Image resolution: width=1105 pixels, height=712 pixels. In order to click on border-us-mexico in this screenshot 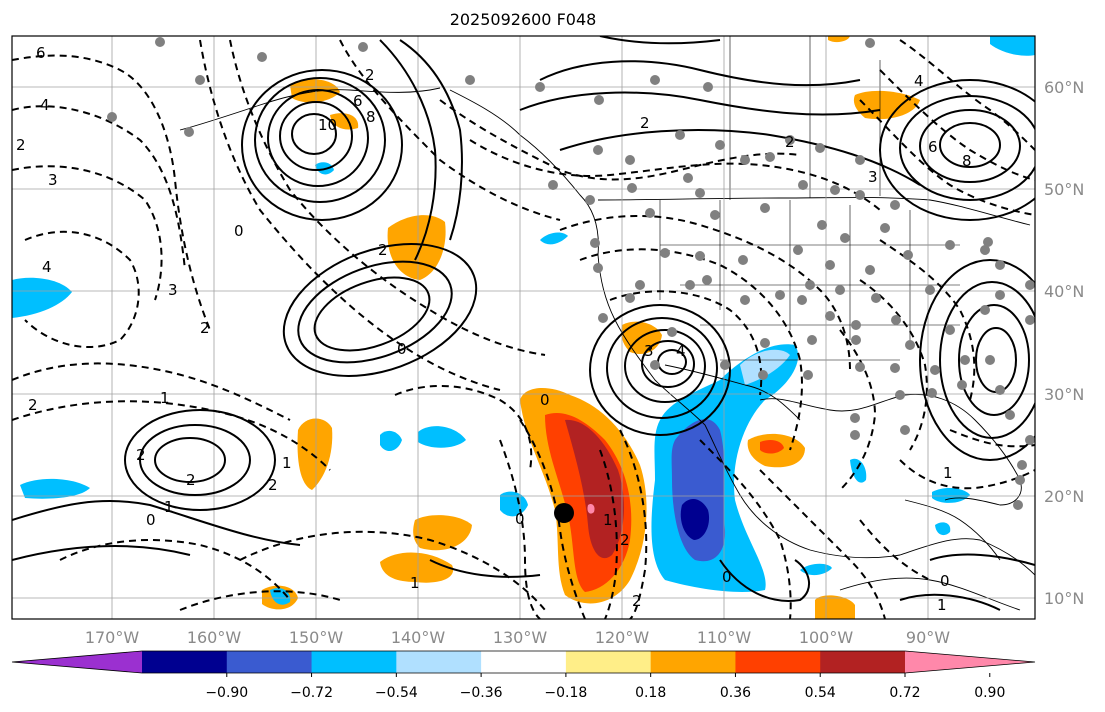, I will do `click(732, 392)`.